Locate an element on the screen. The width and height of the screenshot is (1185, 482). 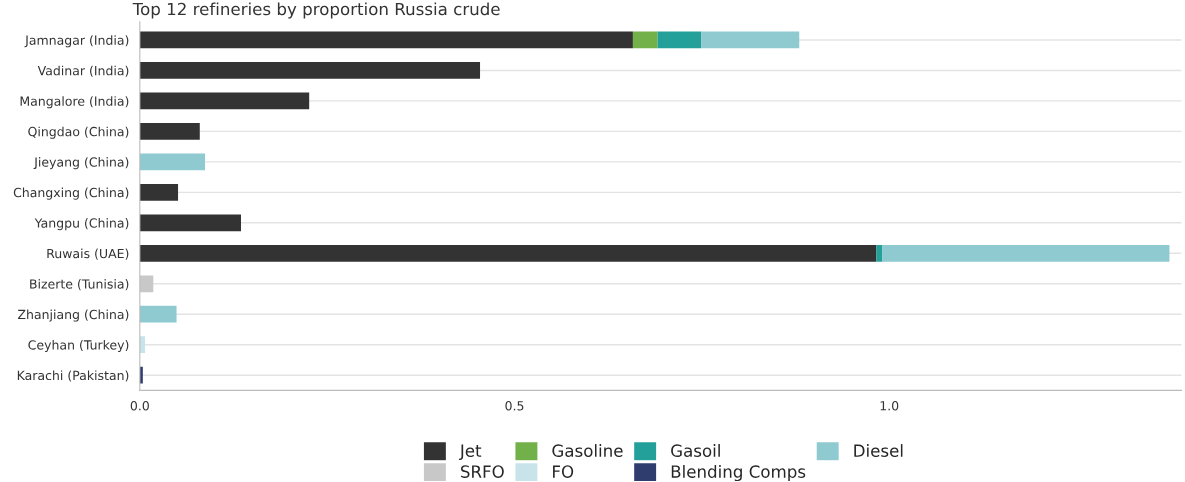
legend-label: Jet is located at coordinates (470, 452).